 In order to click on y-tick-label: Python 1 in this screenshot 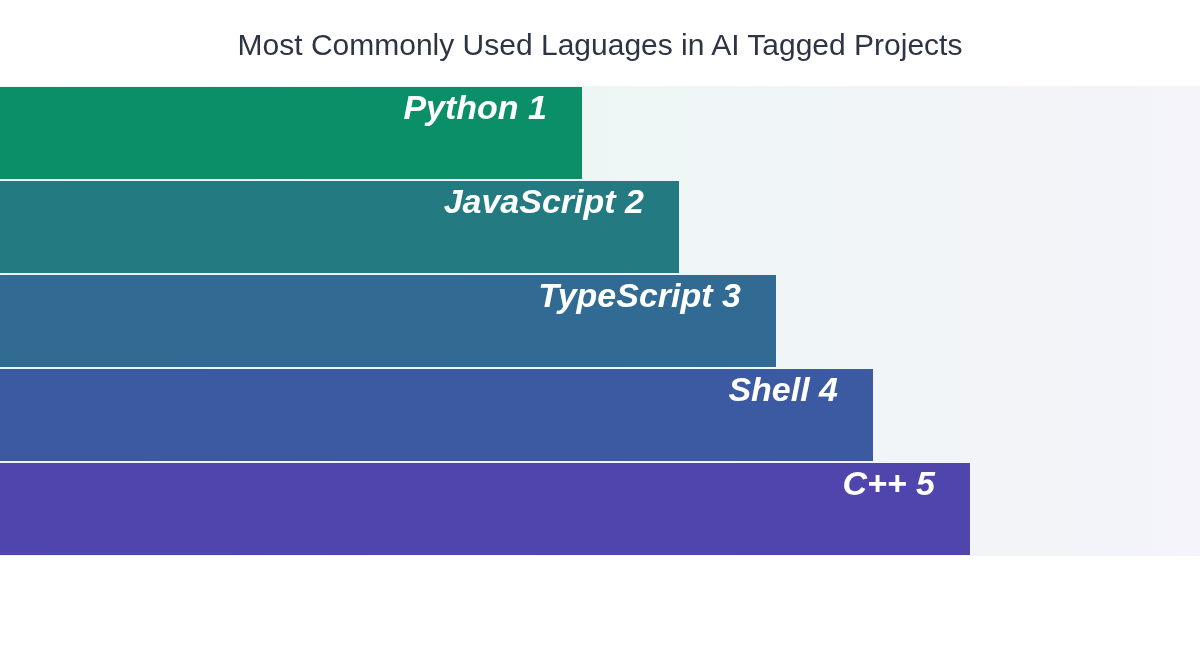, I will do `click(475, 107)`.